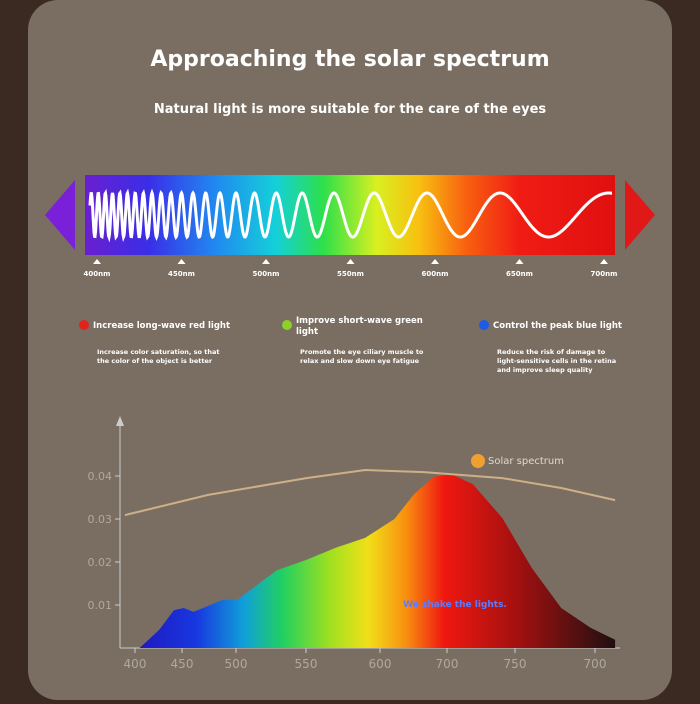 The height and width of the screenshot is (704, 700). Describe the element at coordinates (100, 562) in the screenshot. I see `y-tick-label: 0.02` at that location.